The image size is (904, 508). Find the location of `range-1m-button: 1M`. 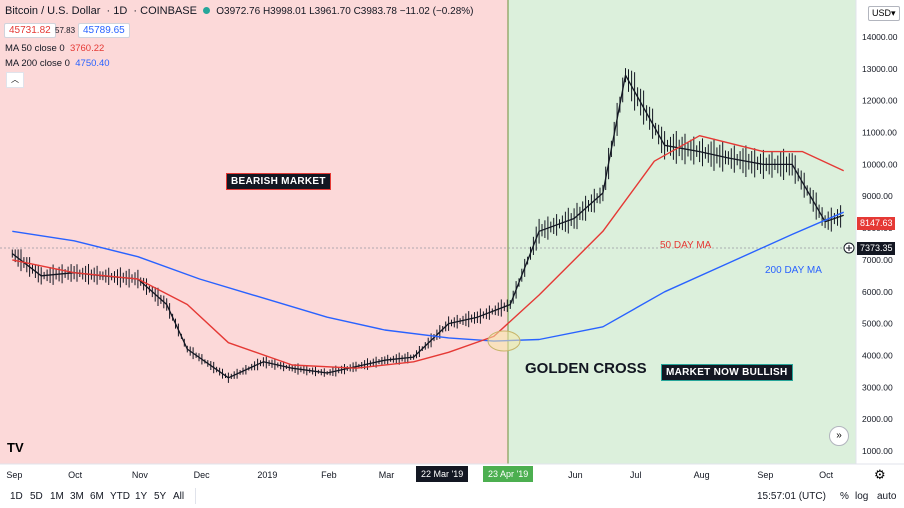

range-1m-button: 1M is located at coordinates (57, 496).